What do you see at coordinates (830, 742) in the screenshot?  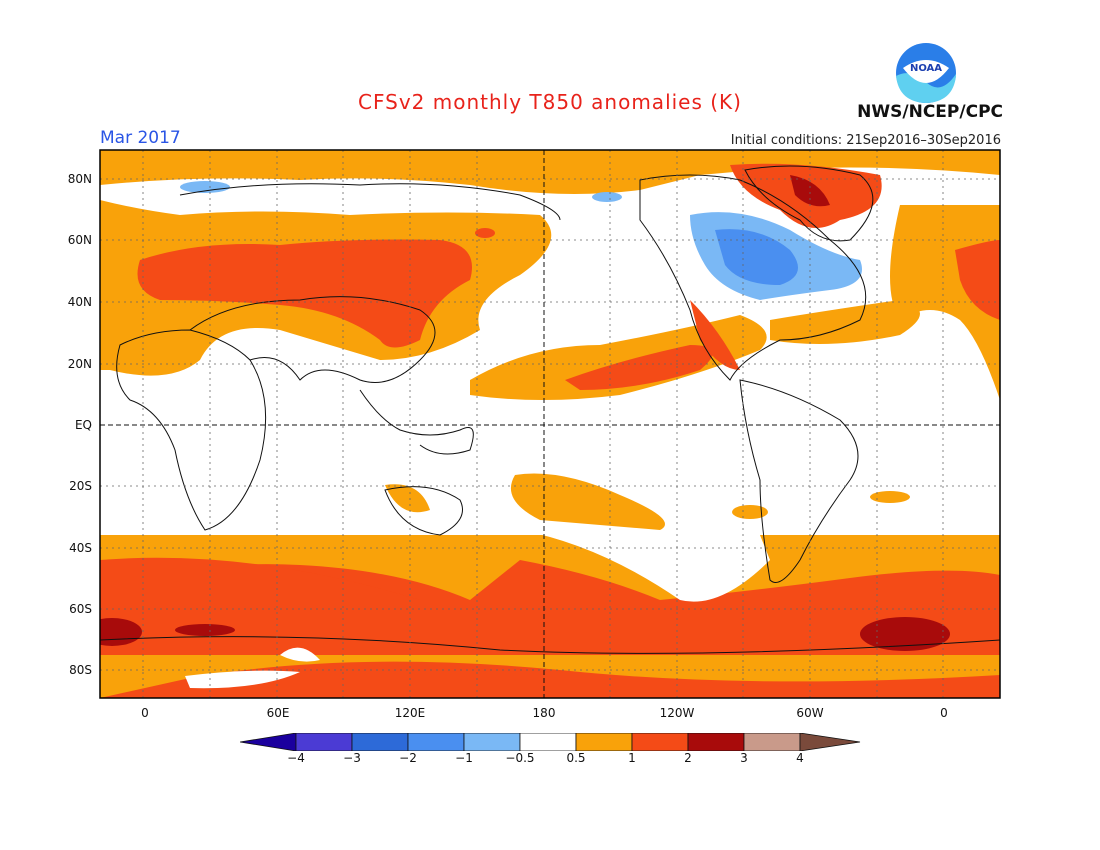 I see `colorbar-max-arrow` at bounding box center [830, 742].